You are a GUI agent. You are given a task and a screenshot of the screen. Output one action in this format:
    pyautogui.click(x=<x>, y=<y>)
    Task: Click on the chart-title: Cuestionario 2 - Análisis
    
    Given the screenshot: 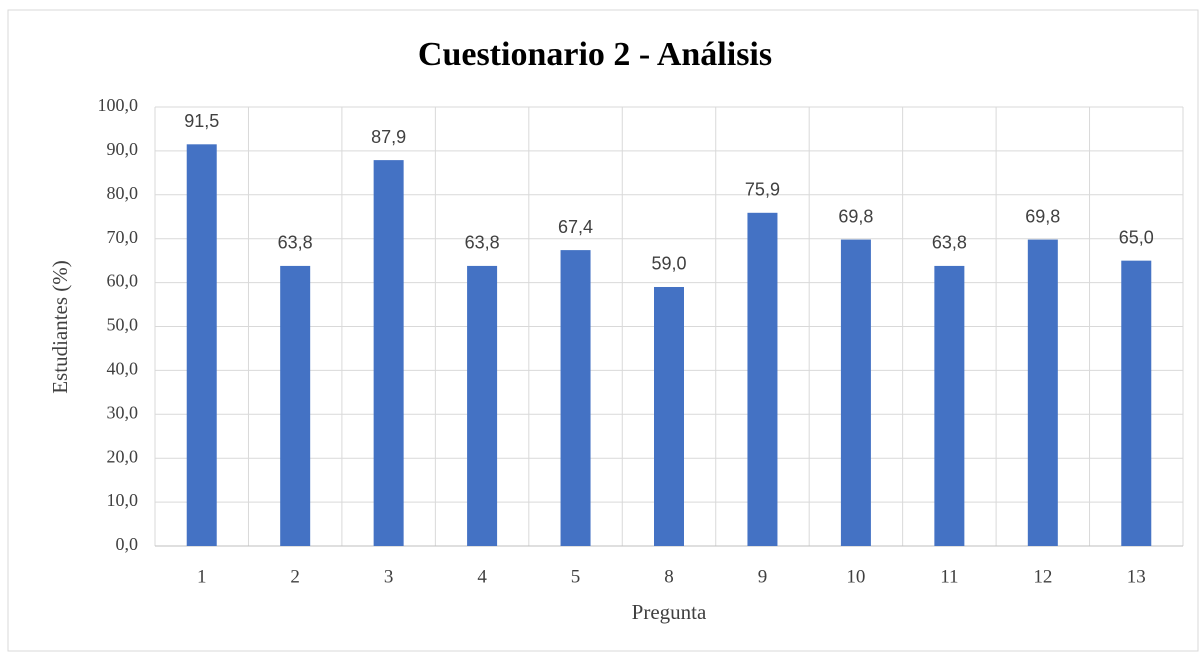 What is the action you would take?
    pyautogui.click(x=595, y=54)
    